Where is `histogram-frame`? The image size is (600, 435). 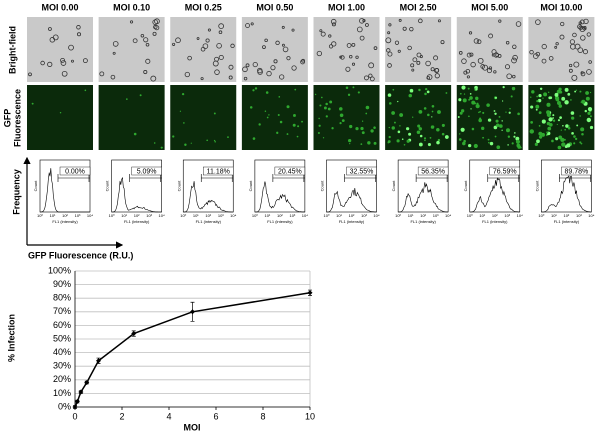 histogram-frame is located at coordinates (566, 186).